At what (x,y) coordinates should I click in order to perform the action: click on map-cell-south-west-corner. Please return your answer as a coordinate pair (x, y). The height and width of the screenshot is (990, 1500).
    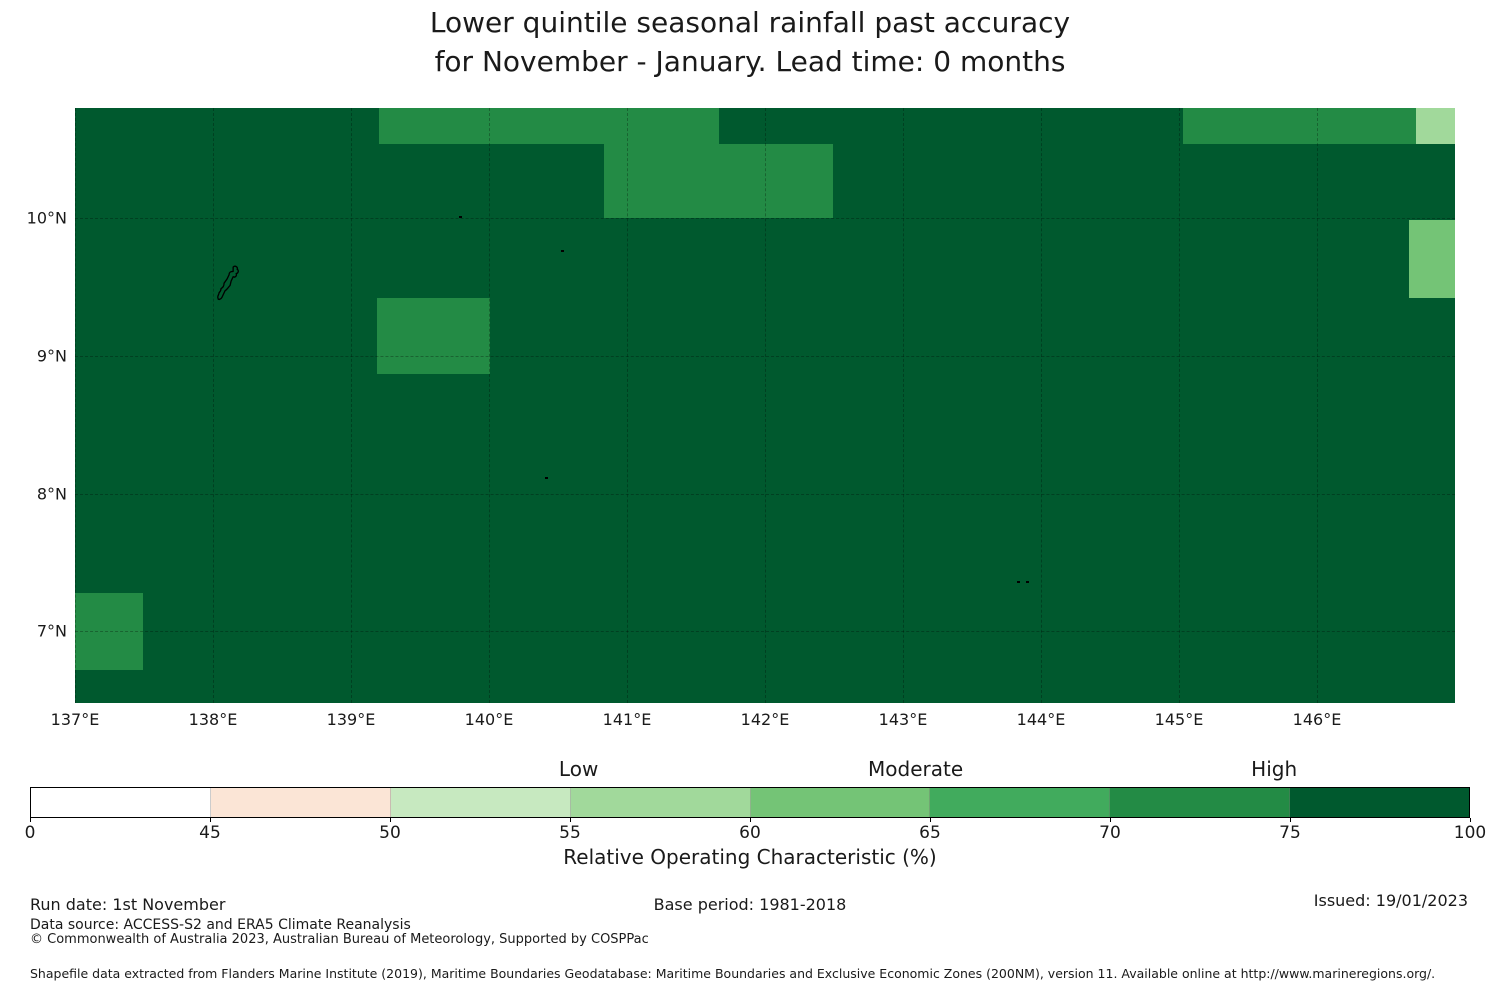
    Looking at the image, I should click on (109, 631).